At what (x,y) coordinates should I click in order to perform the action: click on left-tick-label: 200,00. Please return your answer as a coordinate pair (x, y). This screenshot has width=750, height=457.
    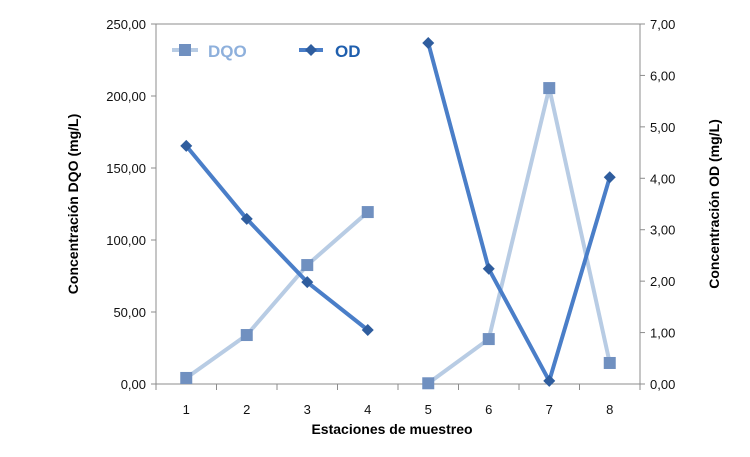
    Looking at the image, I should click on (126, 96).